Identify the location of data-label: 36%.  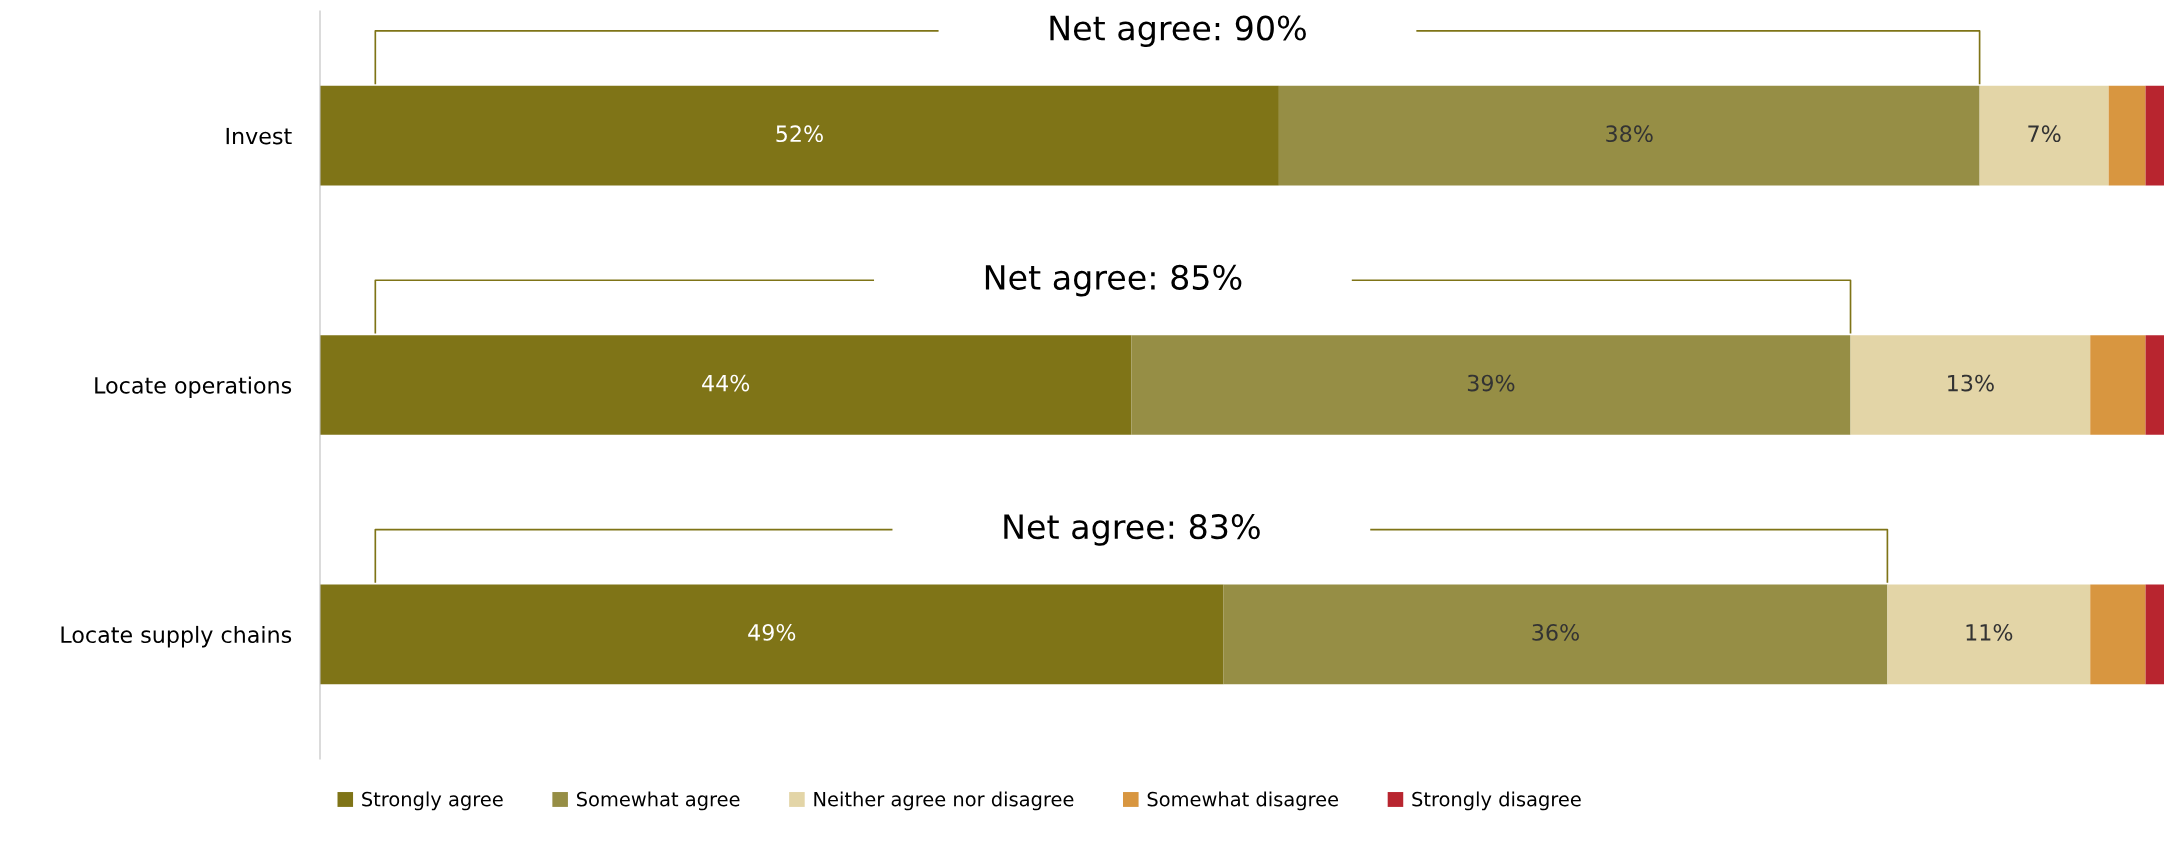
(1555, 632).